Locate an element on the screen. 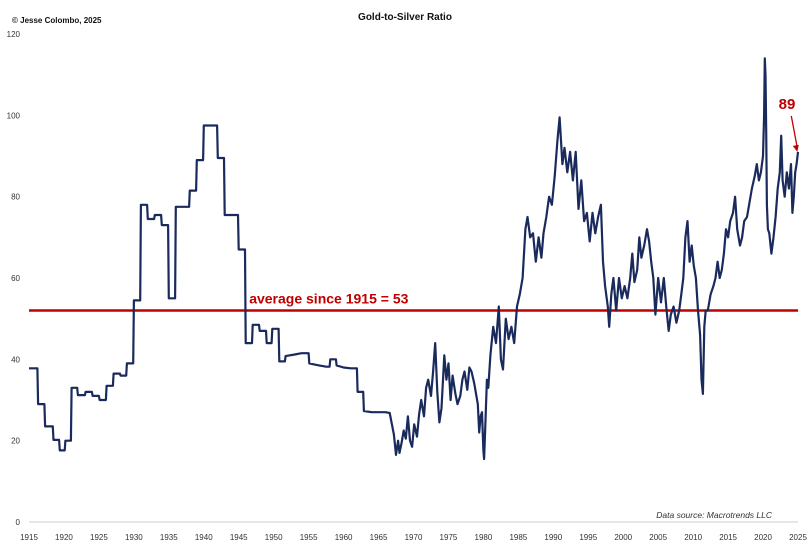 This screenshot has height=546, width=810. x-tick-label: 1930 is located at coordinates (134, 537).